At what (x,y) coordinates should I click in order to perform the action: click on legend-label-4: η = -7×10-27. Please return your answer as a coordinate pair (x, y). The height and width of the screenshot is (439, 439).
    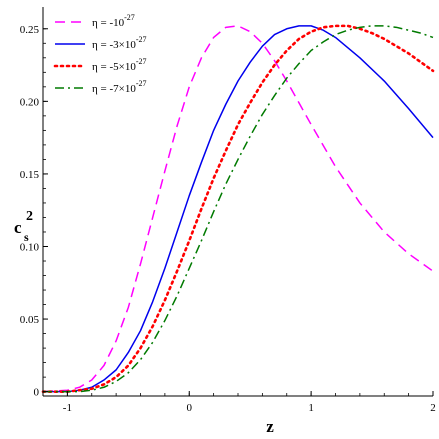
    Looking at the image, I should click on (119, 87).